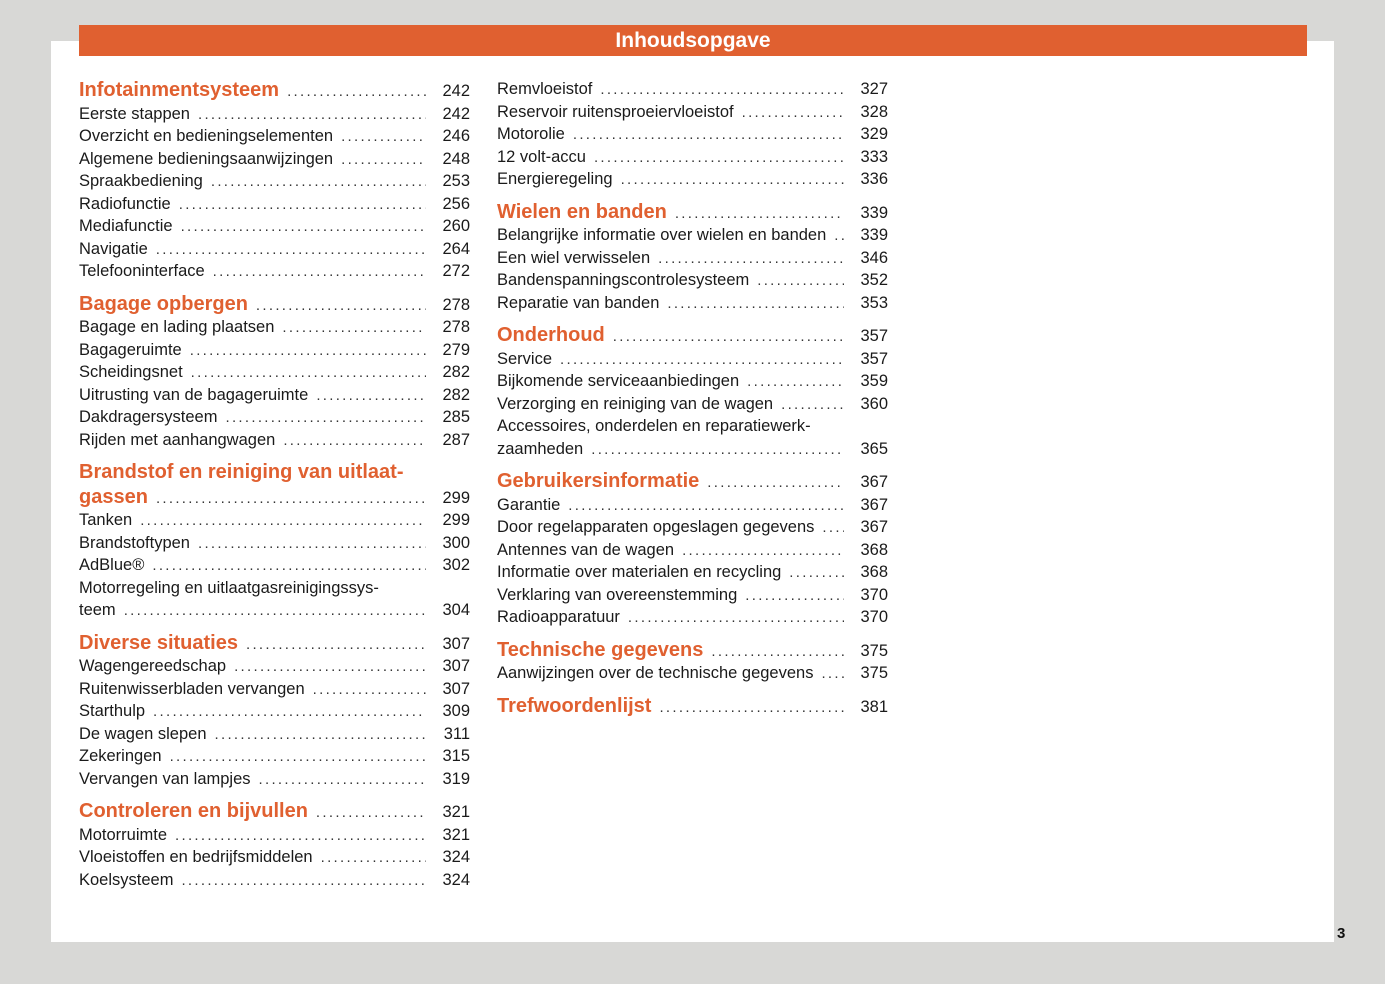 Image resolution: width=1385 pixels, height=984 pixels. I want to click on toc-entry-page: 367, so click(874, 504).